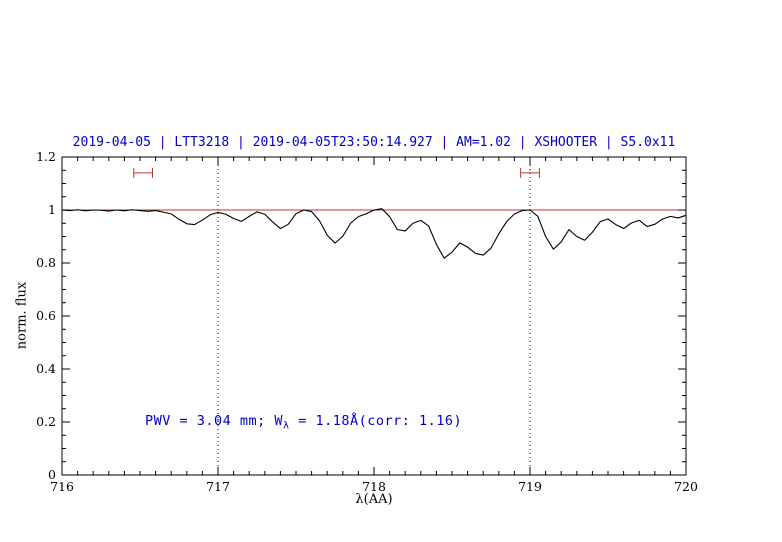  What do you see at coordinates (22, 315) in the screenshot?
I see `y-axis-label: norm. flux` at bounding box center [22, 315].